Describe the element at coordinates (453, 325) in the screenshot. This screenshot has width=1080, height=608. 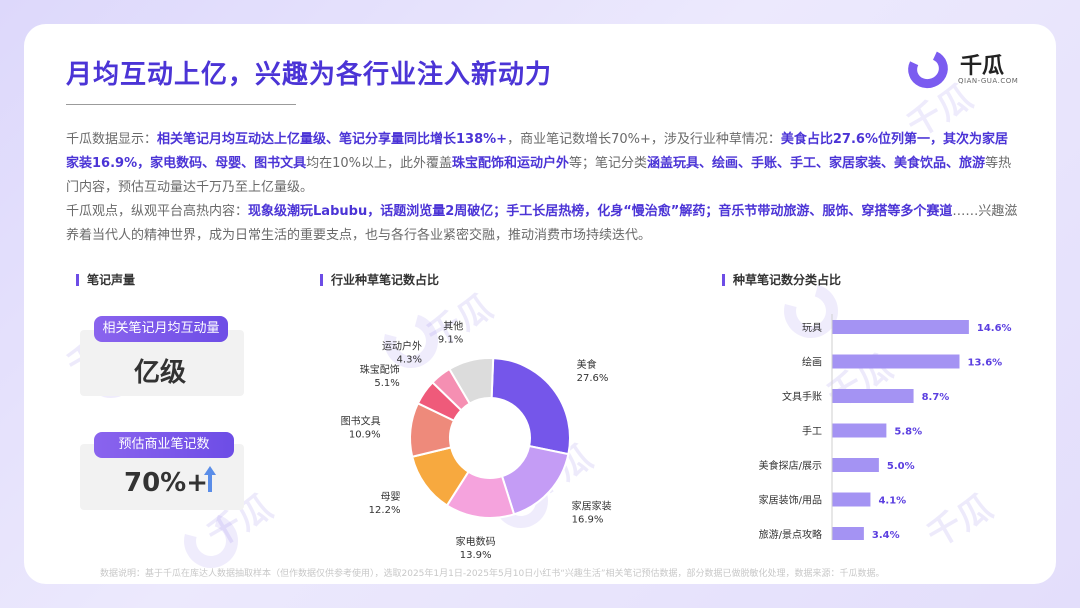
I see `slice-label: 其他` at that location.